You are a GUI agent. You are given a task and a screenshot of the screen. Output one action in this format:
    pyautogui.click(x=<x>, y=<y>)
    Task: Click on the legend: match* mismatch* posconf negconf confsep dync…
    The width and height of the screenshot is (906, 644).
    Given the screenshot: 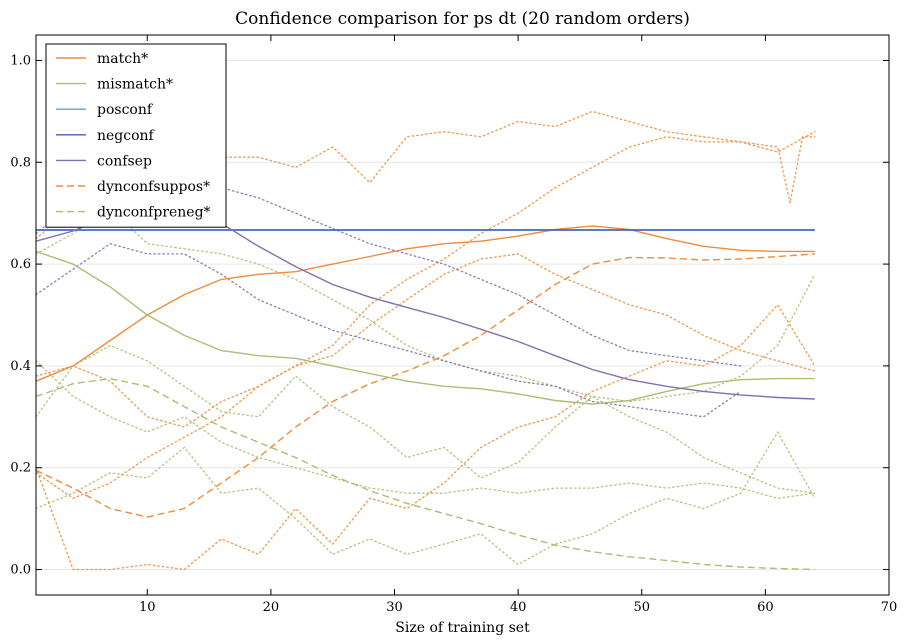 What is the action you would take?
    pyautogui.click(x=136, y=135)
    